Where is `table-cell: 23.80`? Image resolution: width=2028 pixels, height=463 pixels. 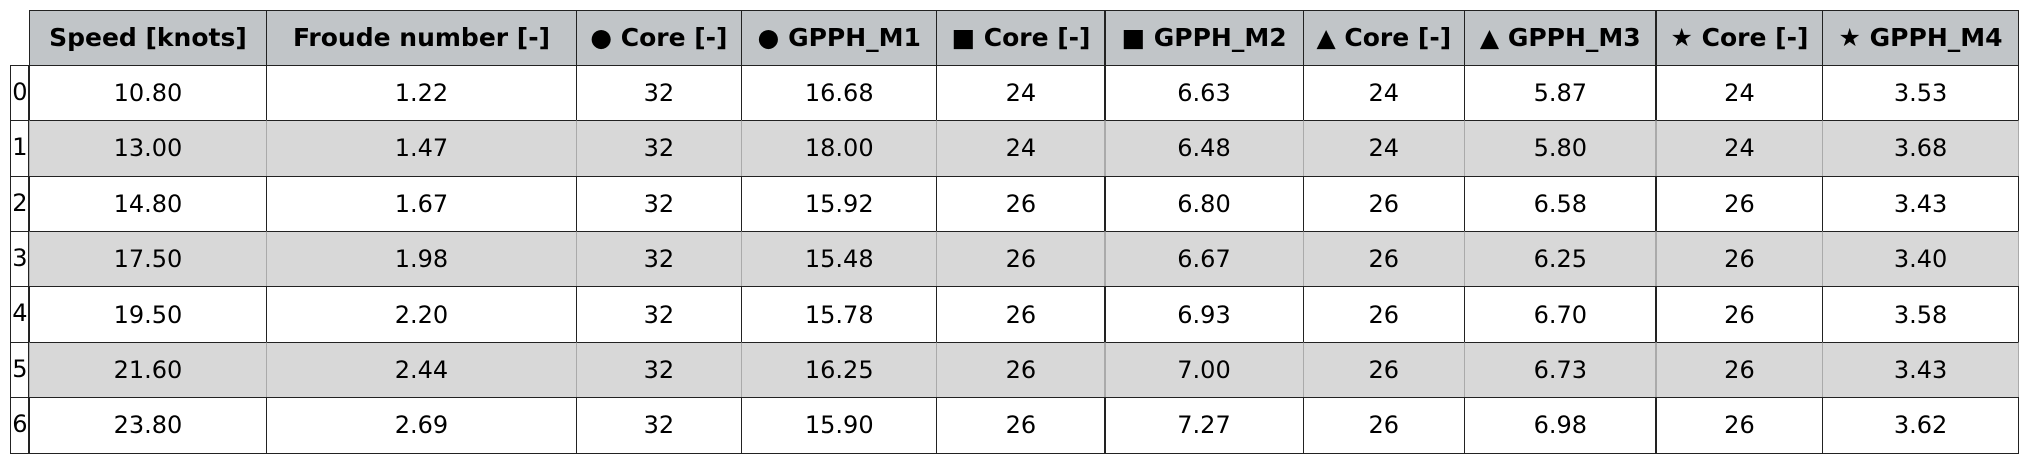 table-cell: 23.80 is located at coordinates (148, 425).